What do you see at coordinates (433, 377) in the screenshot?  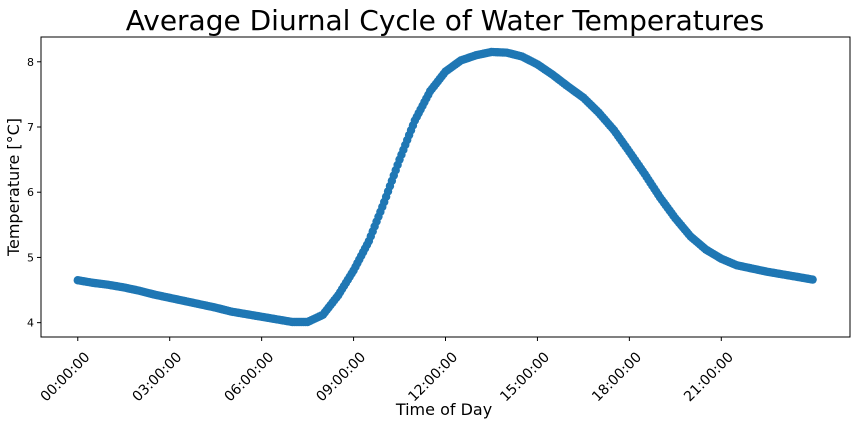 I see `x-tick-label: 12:00:00` at bounding box center [433, 377].